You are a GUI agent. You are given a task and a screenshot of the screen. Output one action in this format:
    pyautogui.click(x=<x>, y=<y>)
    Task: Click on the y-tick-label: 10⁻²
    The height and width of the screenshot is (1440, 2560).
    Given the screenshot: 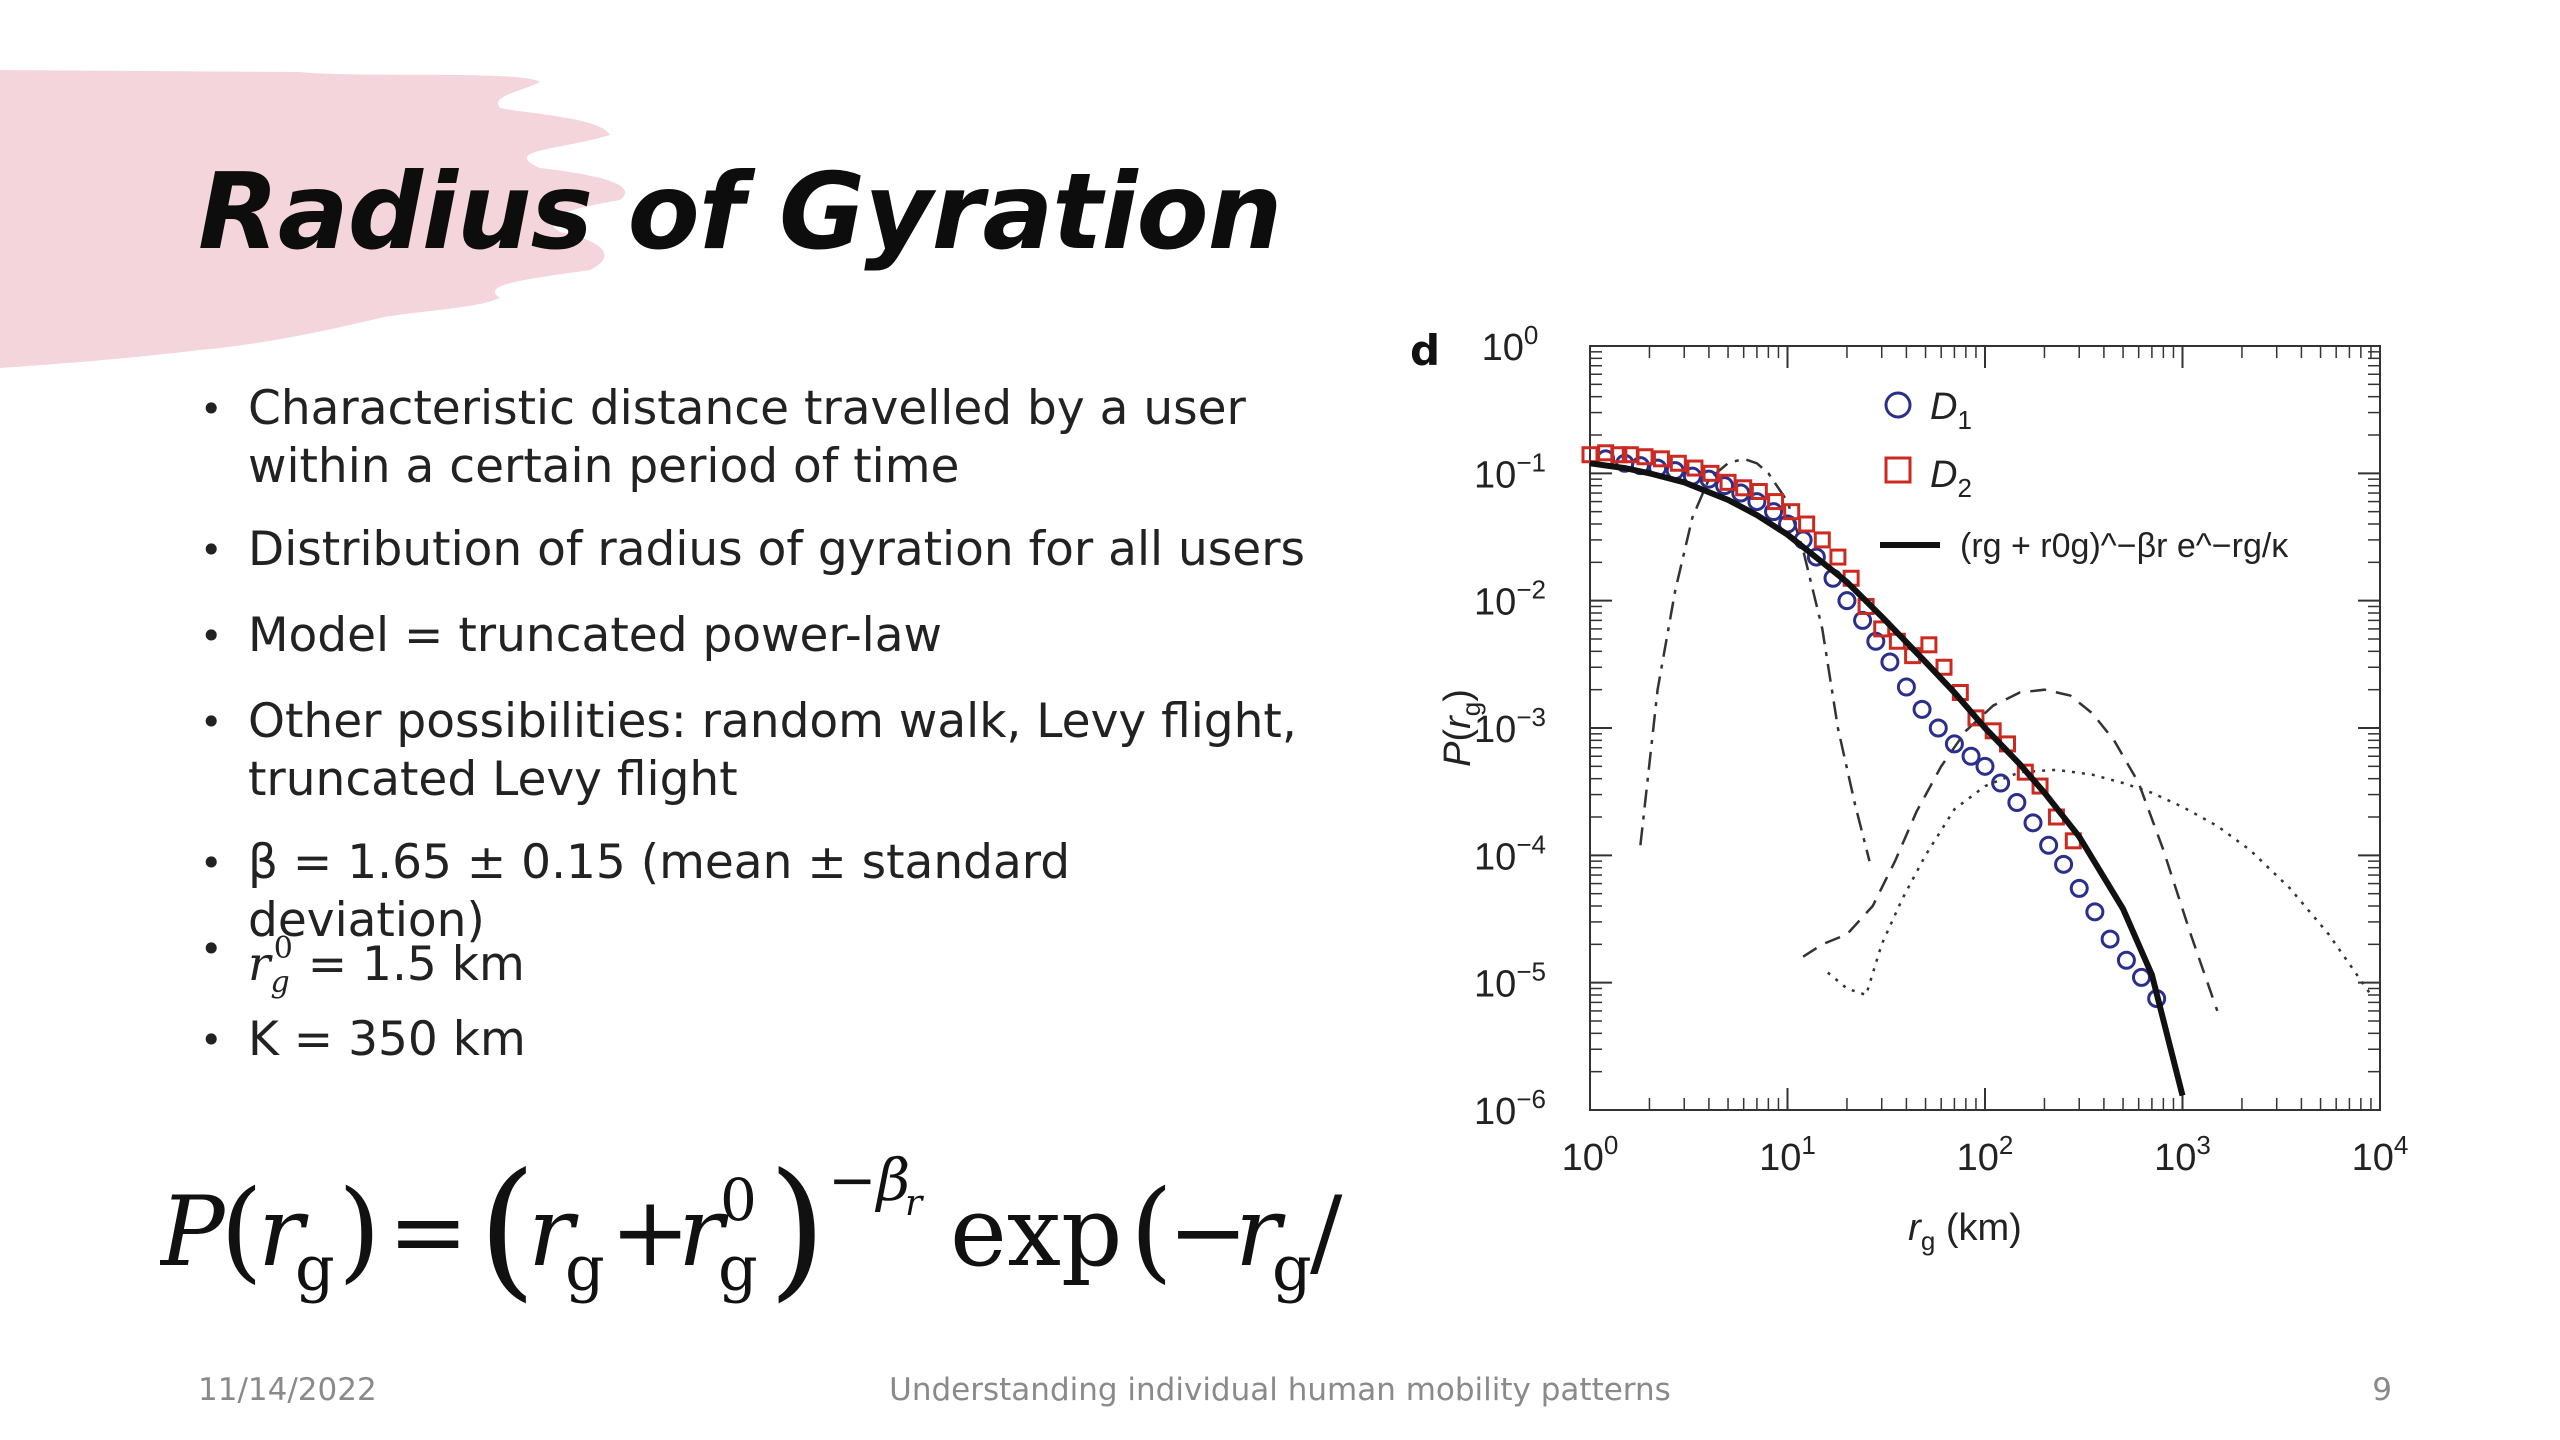 What is the action you would take?
    pyautogui.click(x=1510, y=599)
    